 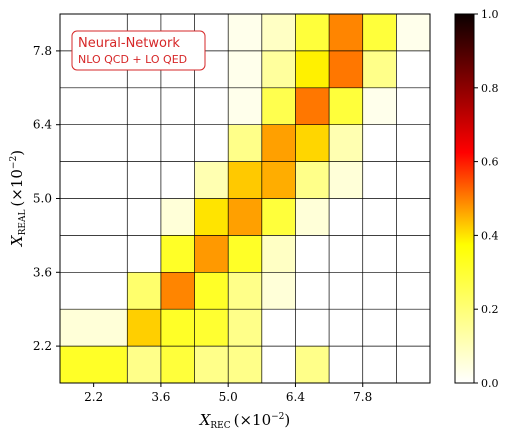 What do you see at coordinates (42, 199) in the screenshot?
I see `y-tick-label: 5.0` at bounding box center [42, 199].